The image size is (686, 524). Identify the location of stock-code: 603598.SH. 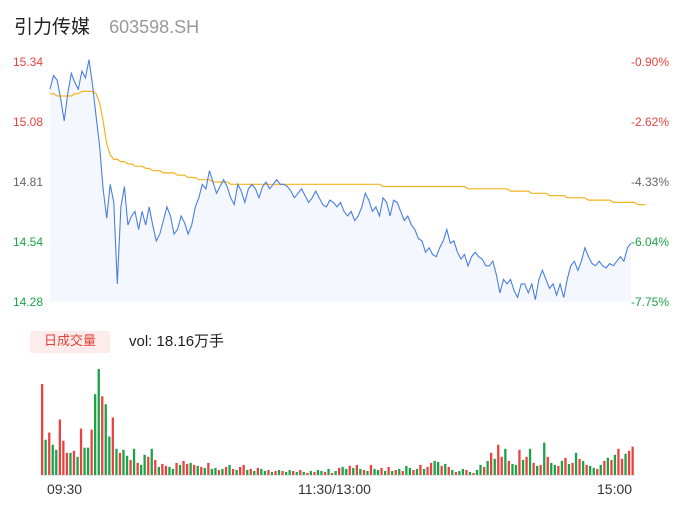
(154, 27).